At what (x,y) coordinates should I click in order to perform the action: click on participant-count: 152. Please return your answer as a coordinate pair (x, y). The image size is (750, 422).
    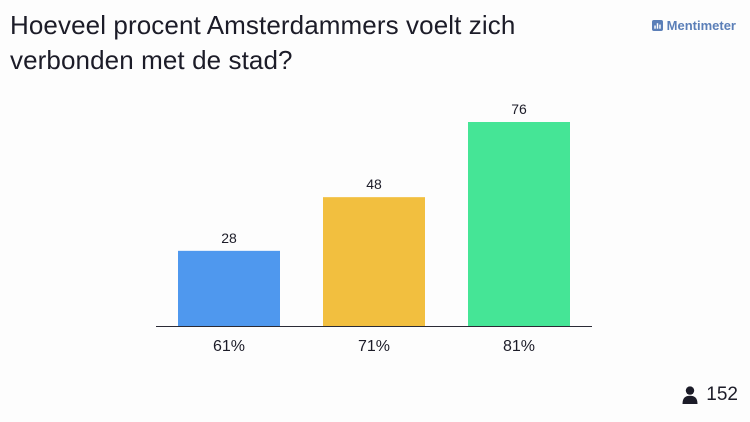
    Looking at the image, I should click on (710, 395).